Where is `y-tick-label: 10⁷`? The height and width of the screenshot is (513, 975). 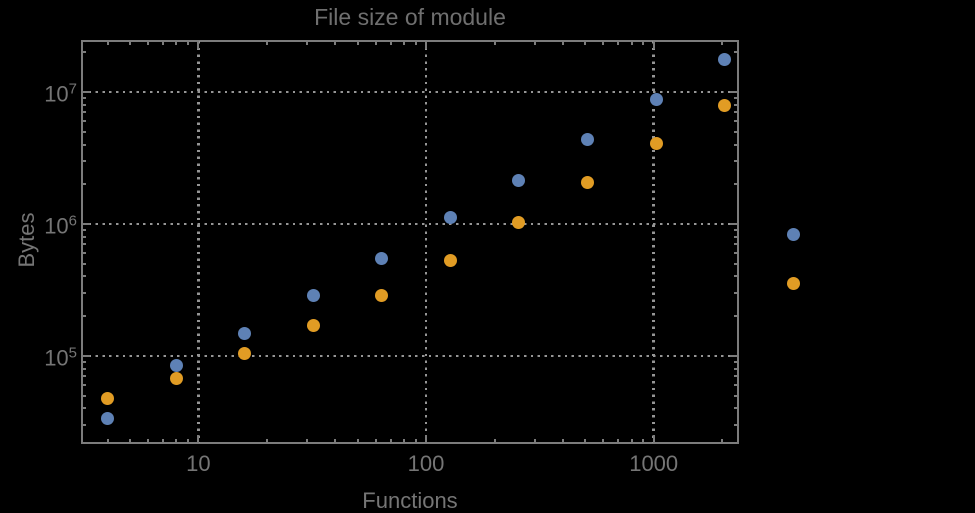
y-tick-label: 10⁷ is located at coordinates (60, 93).